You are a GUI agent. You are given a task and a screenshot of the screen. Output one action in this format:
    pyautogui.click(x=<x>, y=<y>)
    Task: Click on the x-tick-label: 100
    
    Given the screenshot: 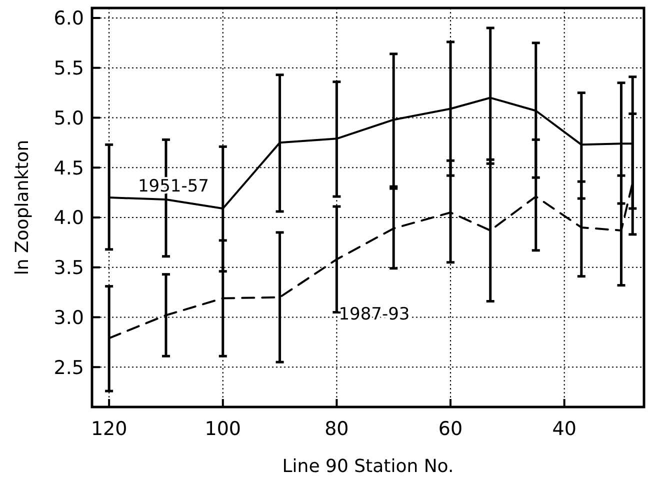 What is the action you would take?
    pyautogui.click(x=223, y=429)
    